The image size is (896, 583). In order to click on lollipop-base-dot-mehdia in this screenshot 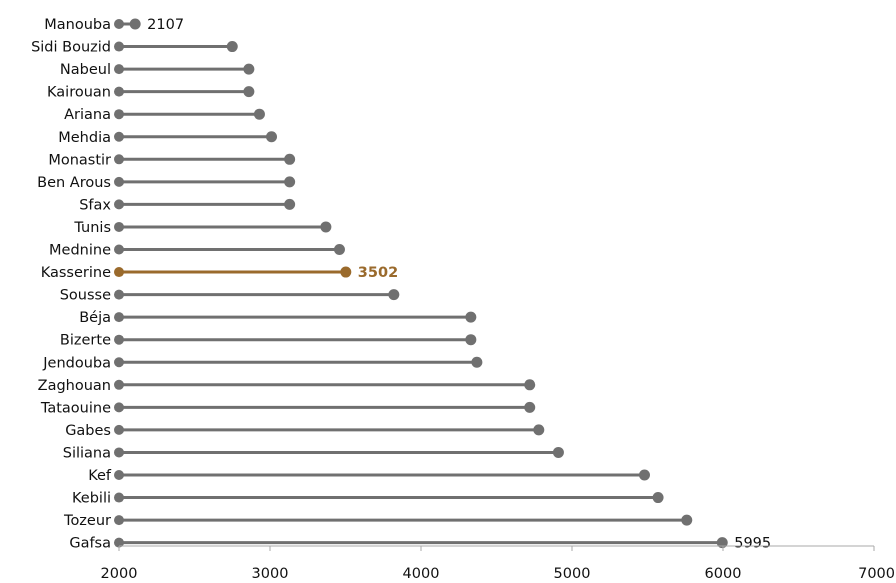, I will do `click(119, 136)`.